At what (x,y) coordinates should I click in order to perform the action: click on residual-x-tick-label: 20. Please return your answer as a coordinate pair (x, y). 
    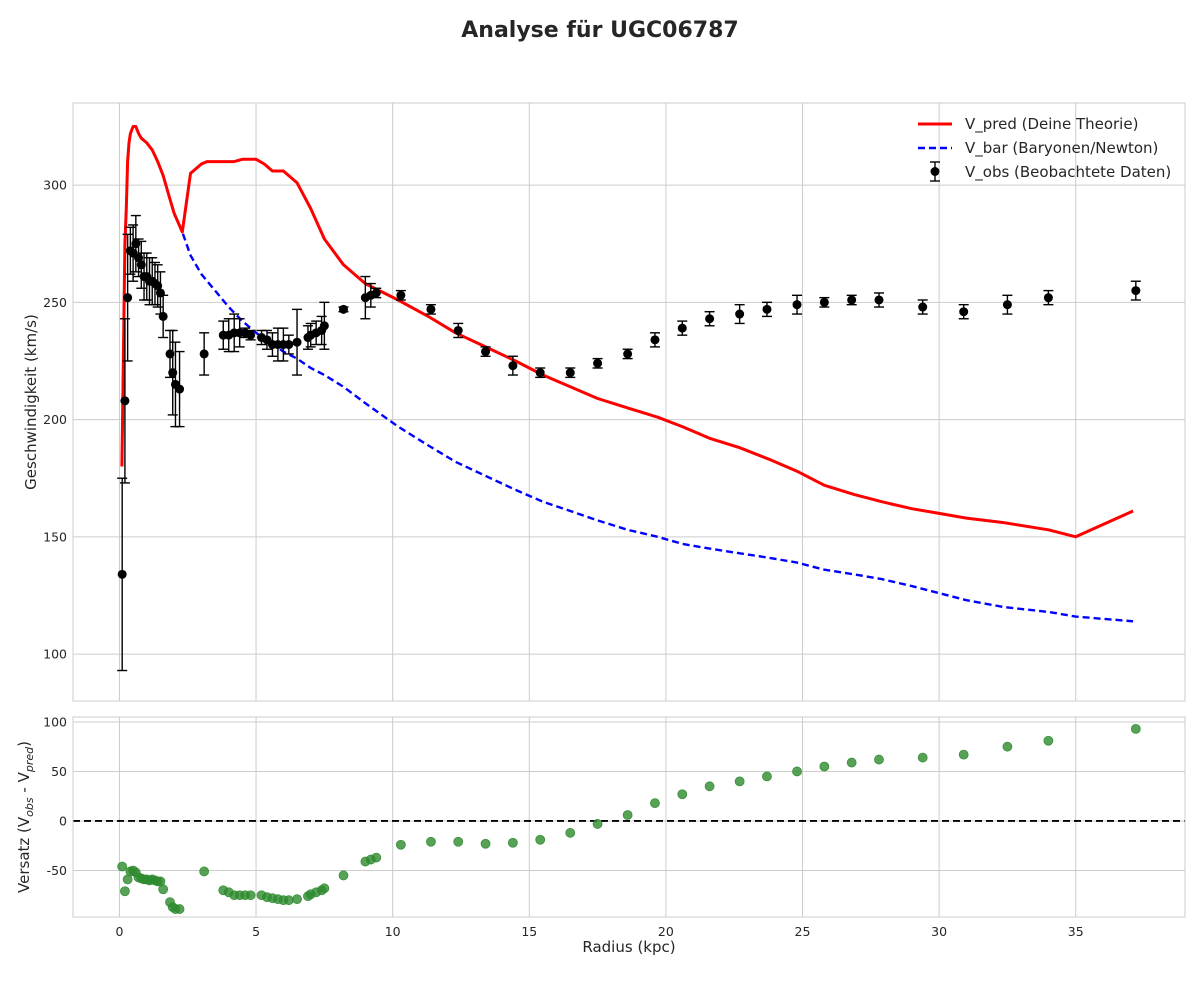
    Looking at the image, I should click on (666, 931).